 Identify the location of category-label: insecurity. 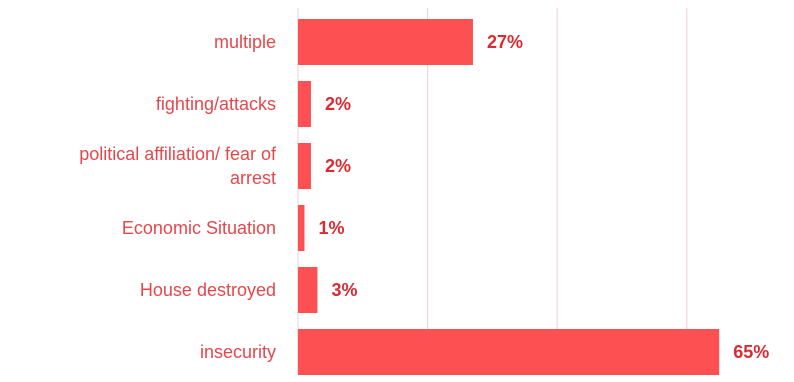
(238, 352).